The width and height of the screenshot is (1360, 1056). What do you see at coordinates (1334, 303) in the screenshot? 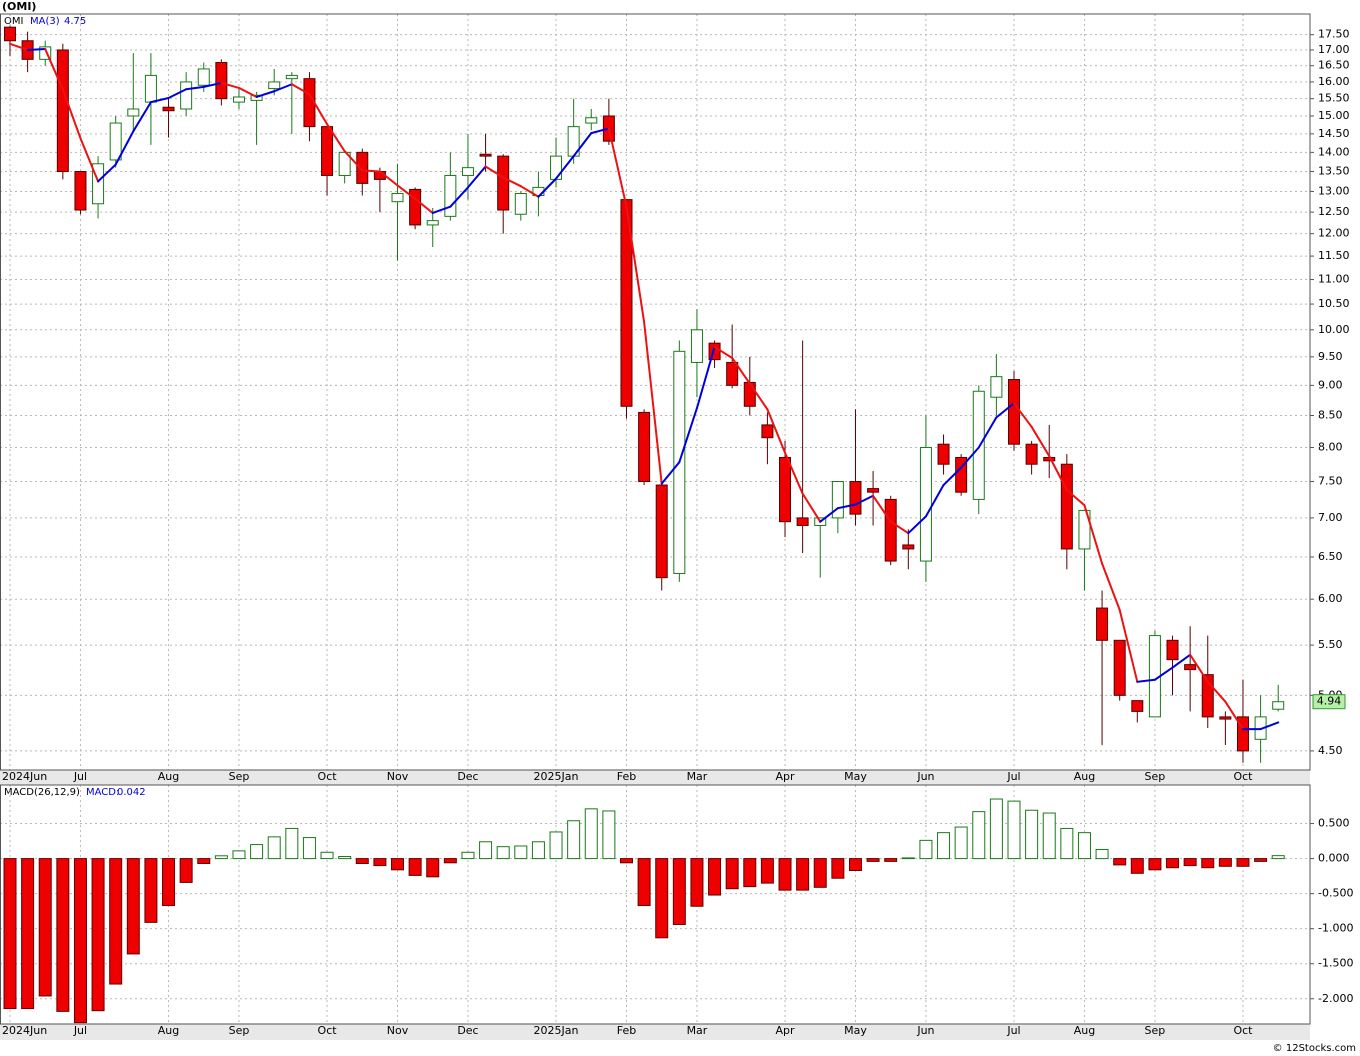
I see `y-tick-label: 10.50` at bounding box center [1334, 303].